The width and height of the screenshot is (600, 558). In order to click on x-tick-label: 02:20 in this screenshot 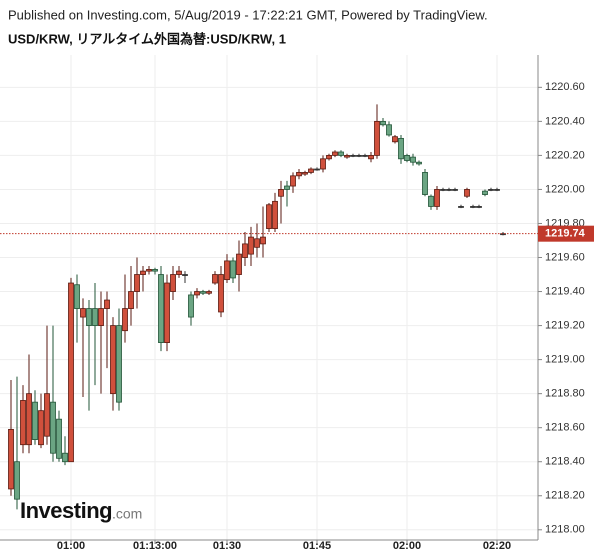, I will do `click(497, 546)`.